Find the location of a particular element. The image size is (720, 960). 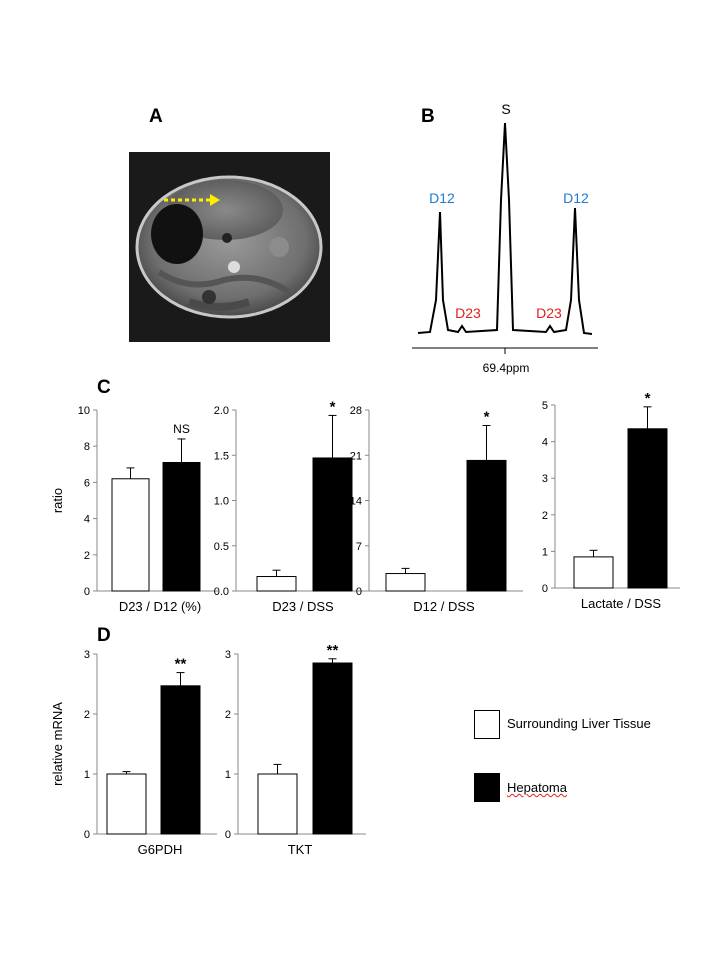

significance-label: NS is located at coordinates (181, 429).